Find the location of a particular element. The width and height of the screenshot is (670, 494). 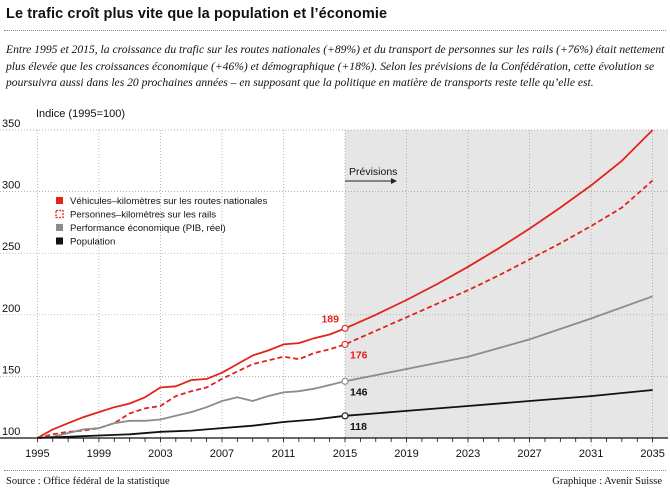

value-label-146: 146 is located at coordinates (359, 392).